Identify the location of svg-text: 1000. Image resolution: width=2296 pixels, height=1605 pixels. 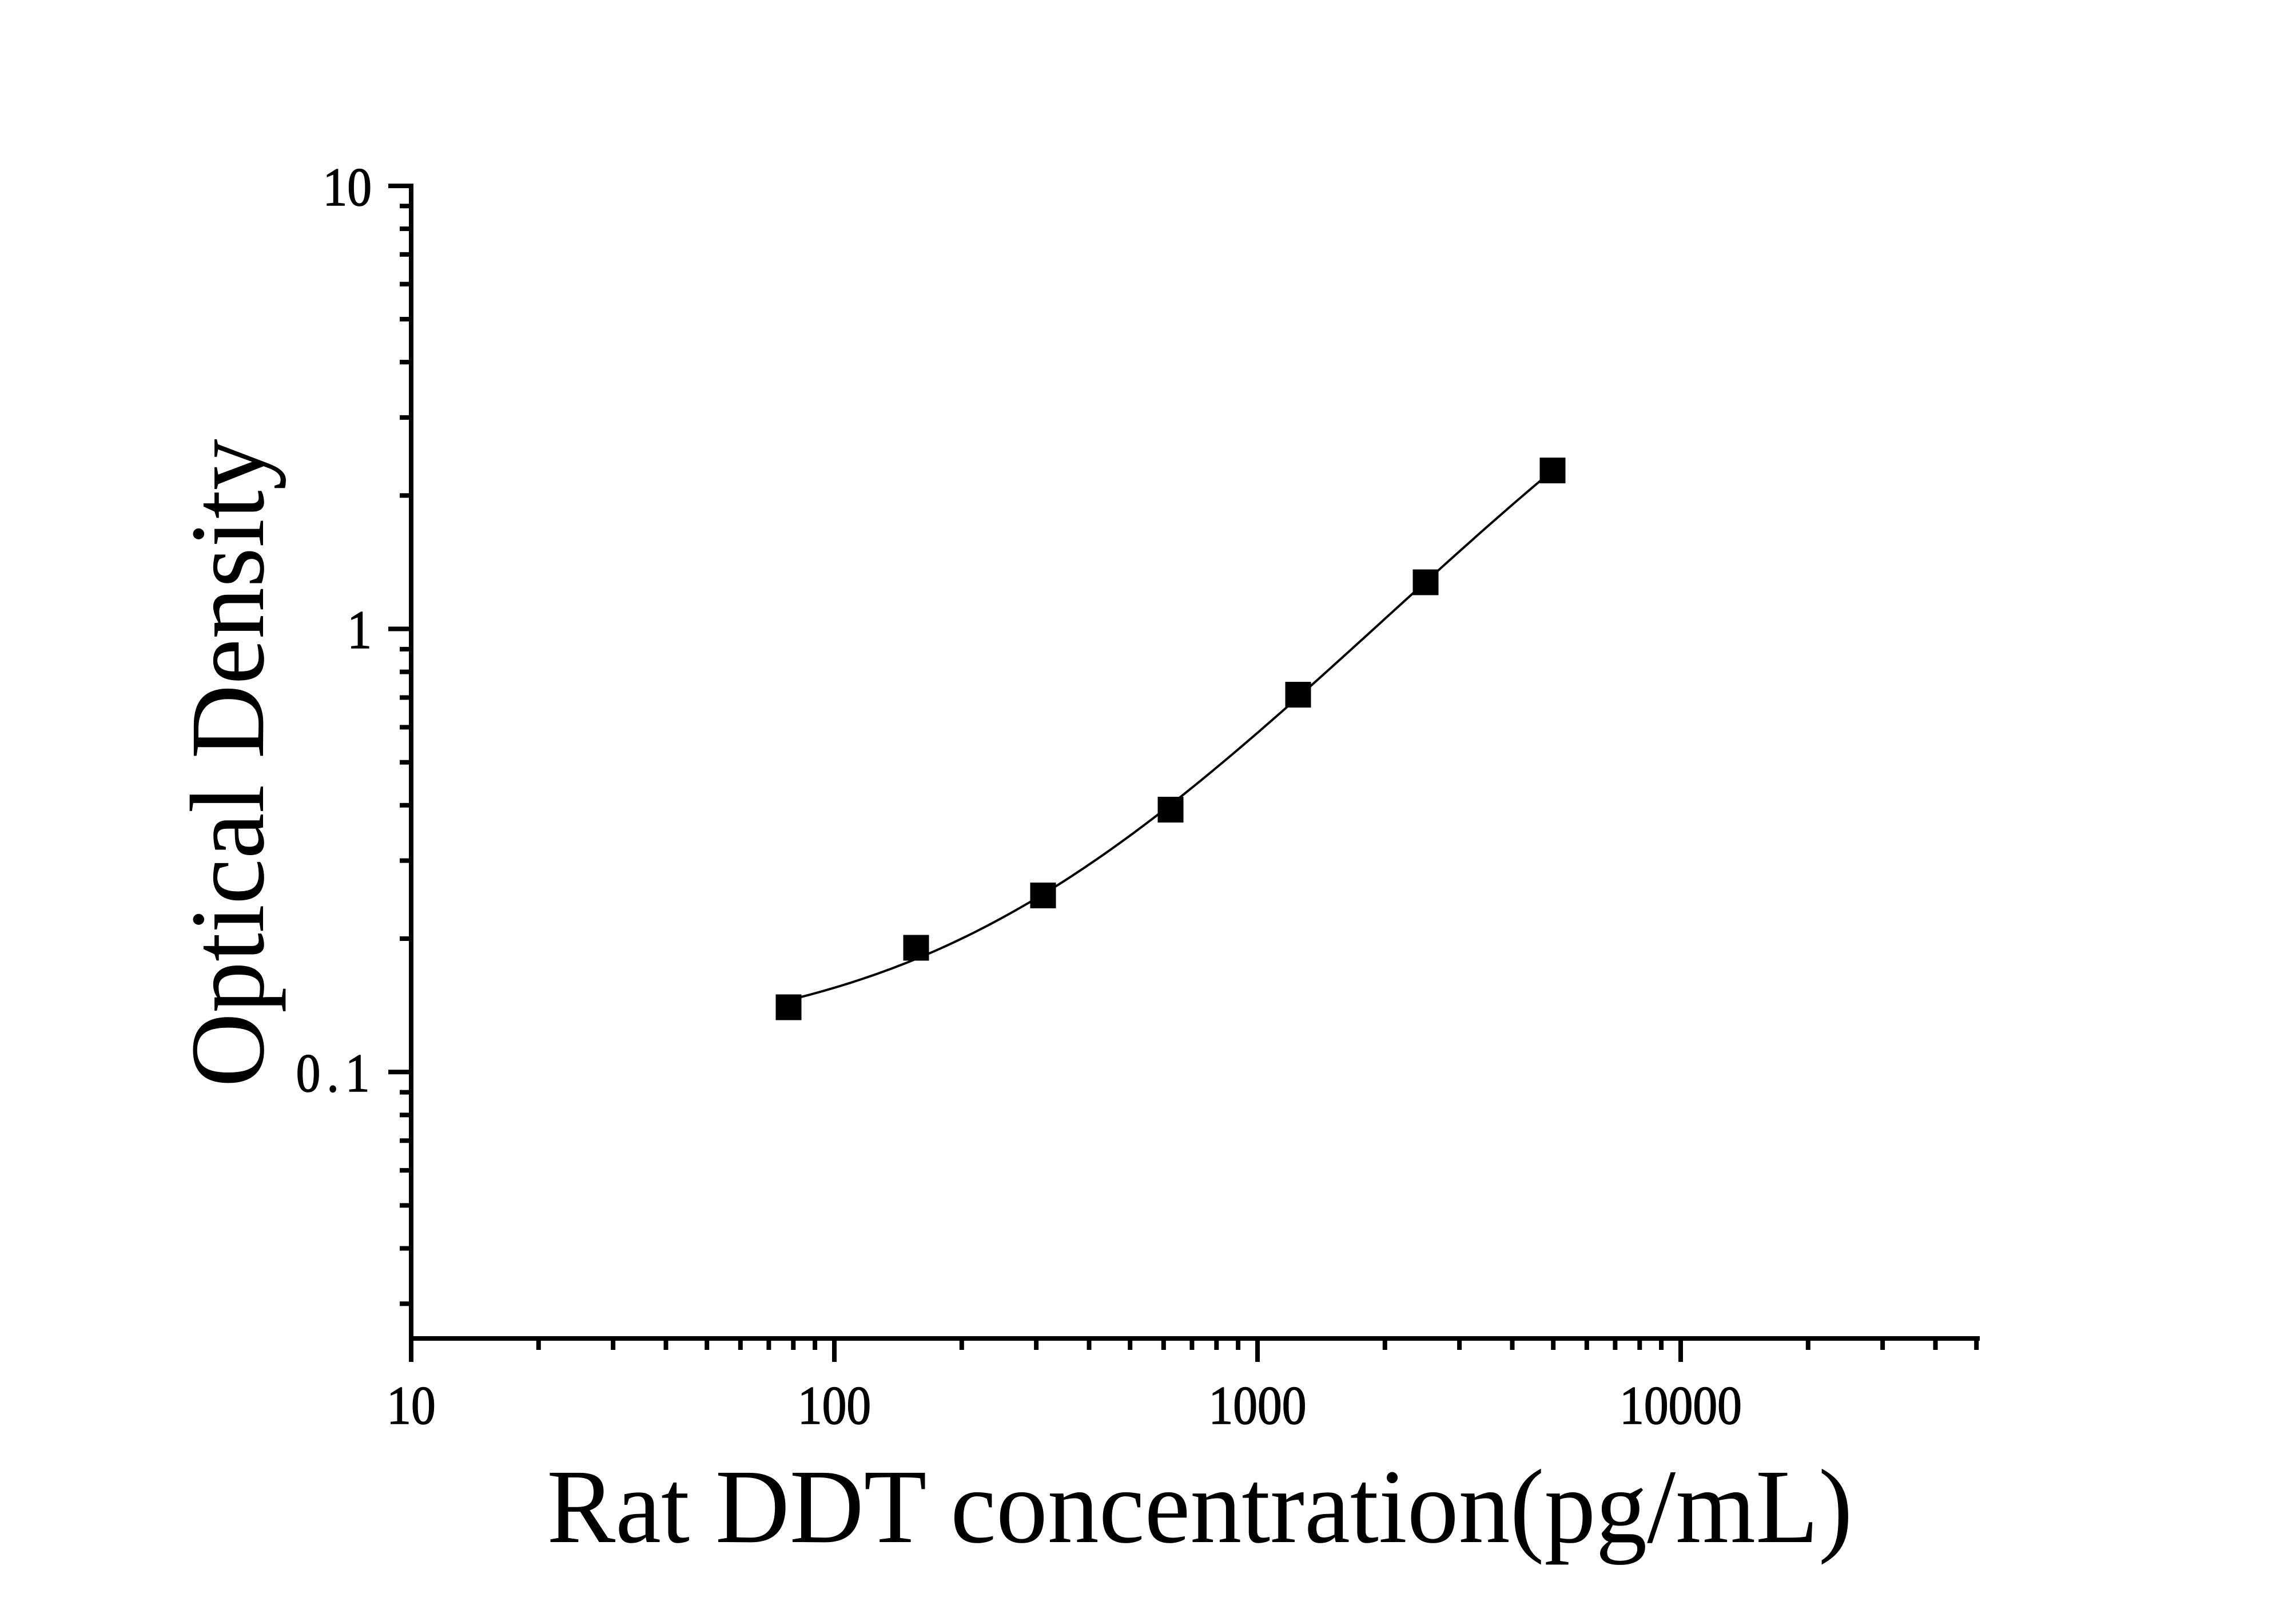
(1258, 1405).